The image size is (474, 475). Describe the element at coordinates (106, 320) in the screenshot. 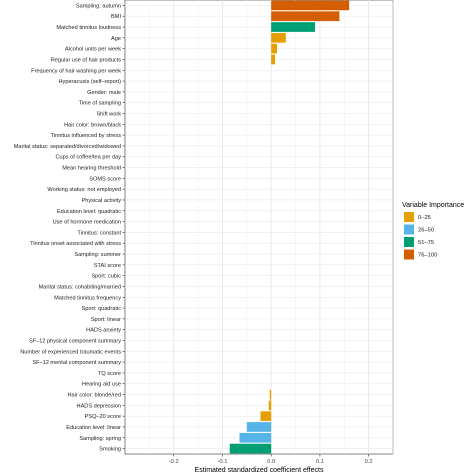

I see `y-tick-label: Sport: linear` at that location.